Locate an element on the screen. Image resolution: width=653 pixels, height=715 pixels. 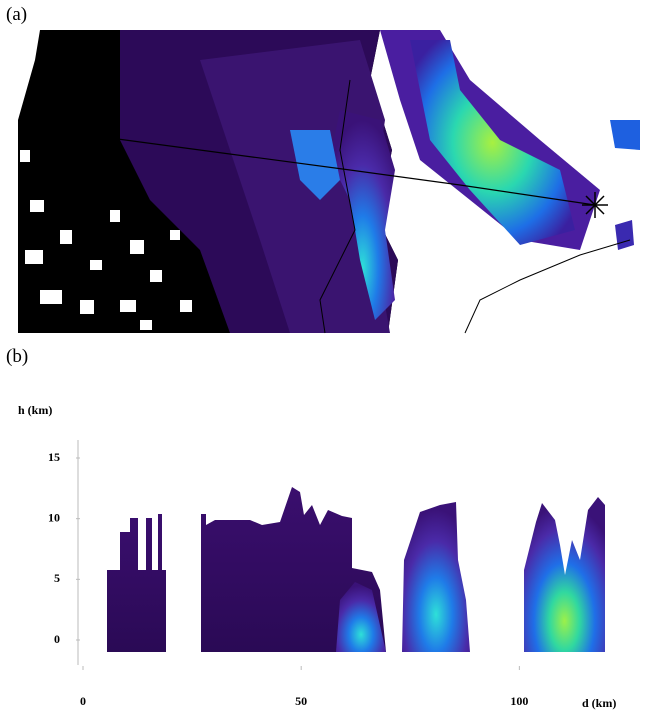
x-tick-label: 50 is located at coordinates (301, 701).